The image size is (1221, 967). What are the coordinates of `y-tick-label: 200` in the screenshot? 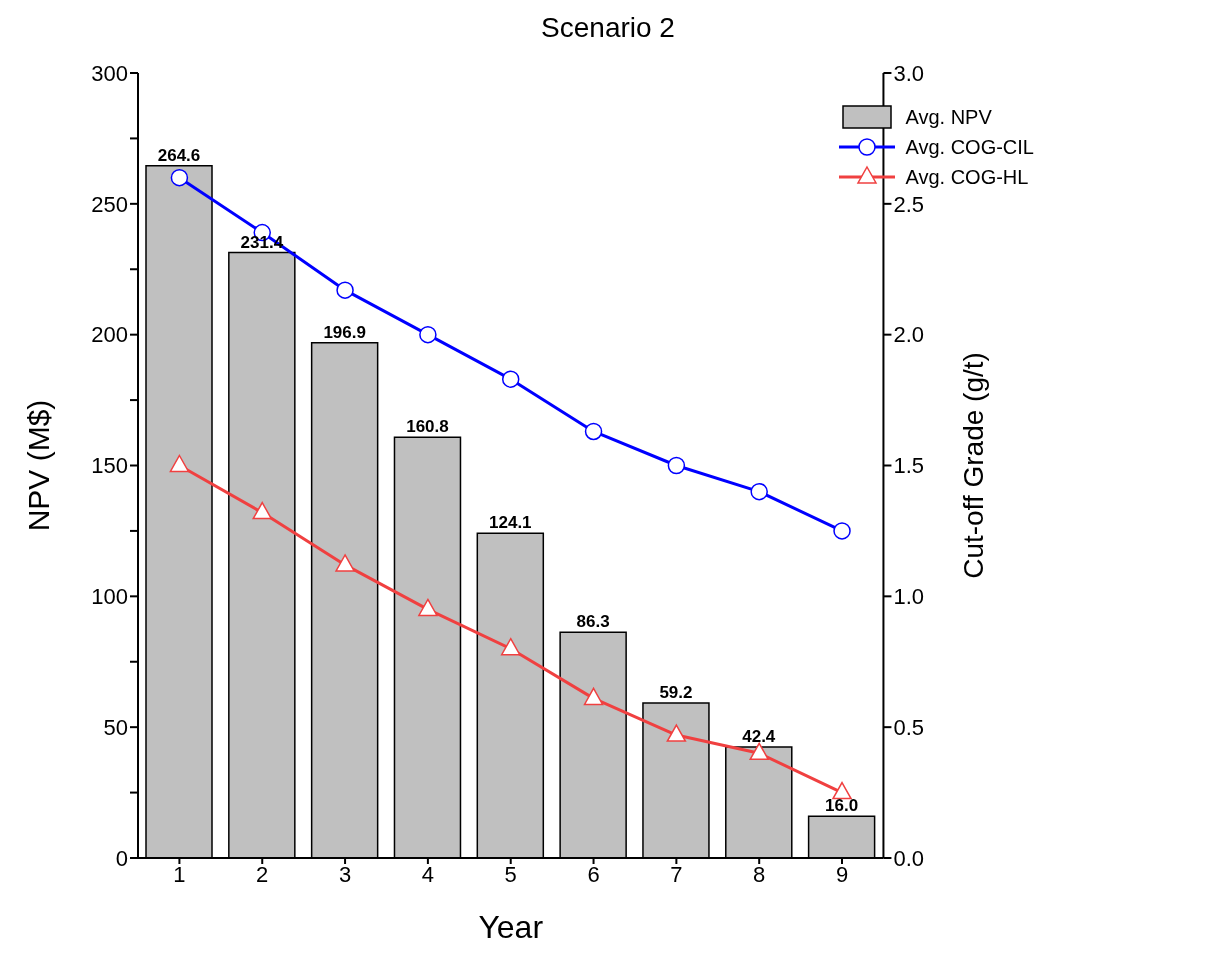 It's located at (109, 335).